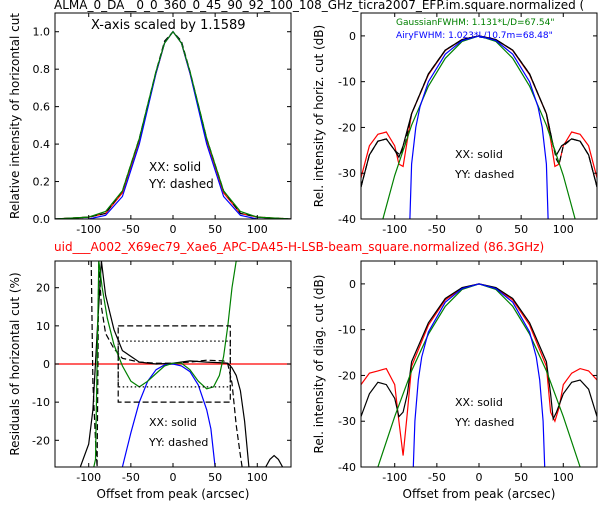  What do you see at coordinates (168, 25) in the screenshot?
I see `annotation-xscale: X-axis scaled by 1.1589` at bounding box center [168, 25].